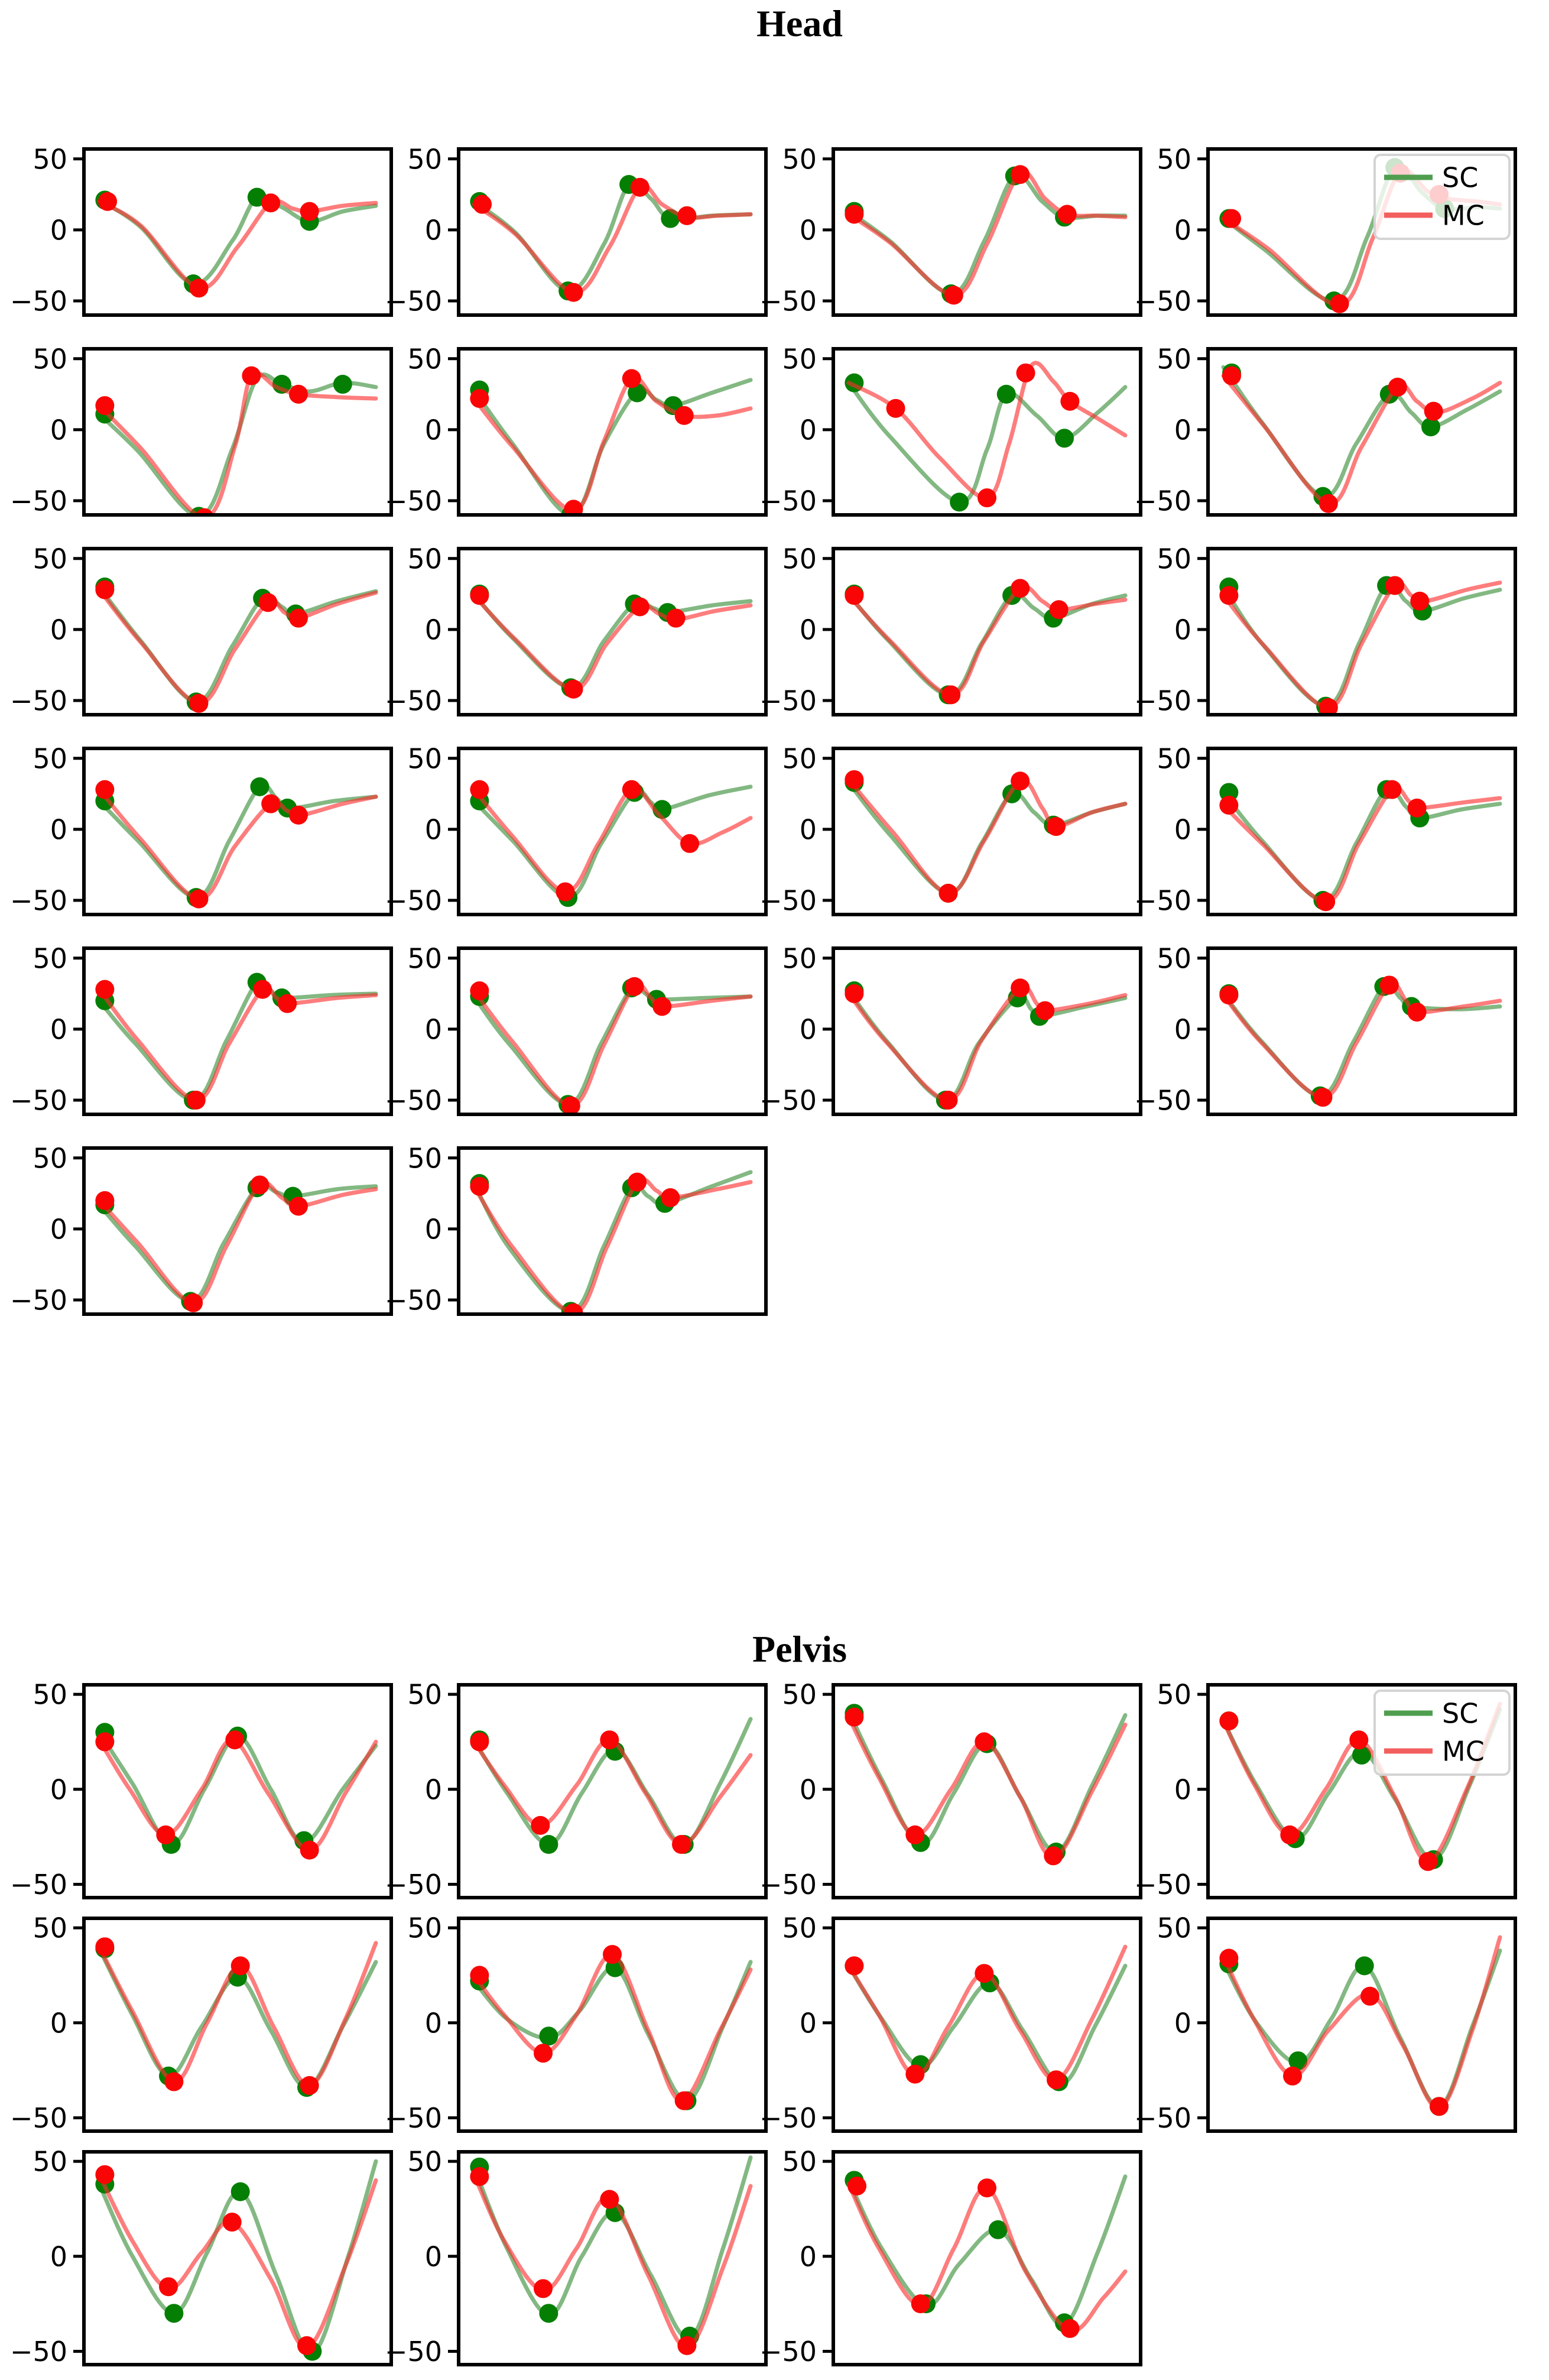 This screenshot has width=1549, height=2380. Describe the element at coordinates (950, 829) in the screenshot. I see `subplot-head-r4c3: 50 0 −50` at that location.